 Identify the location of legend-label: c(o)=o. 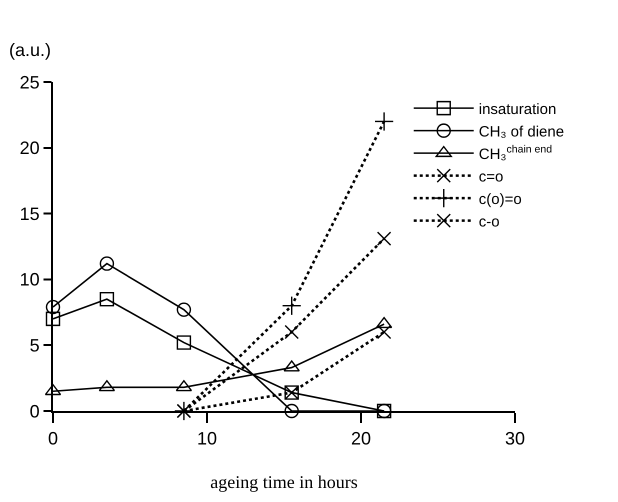
(500, 199).